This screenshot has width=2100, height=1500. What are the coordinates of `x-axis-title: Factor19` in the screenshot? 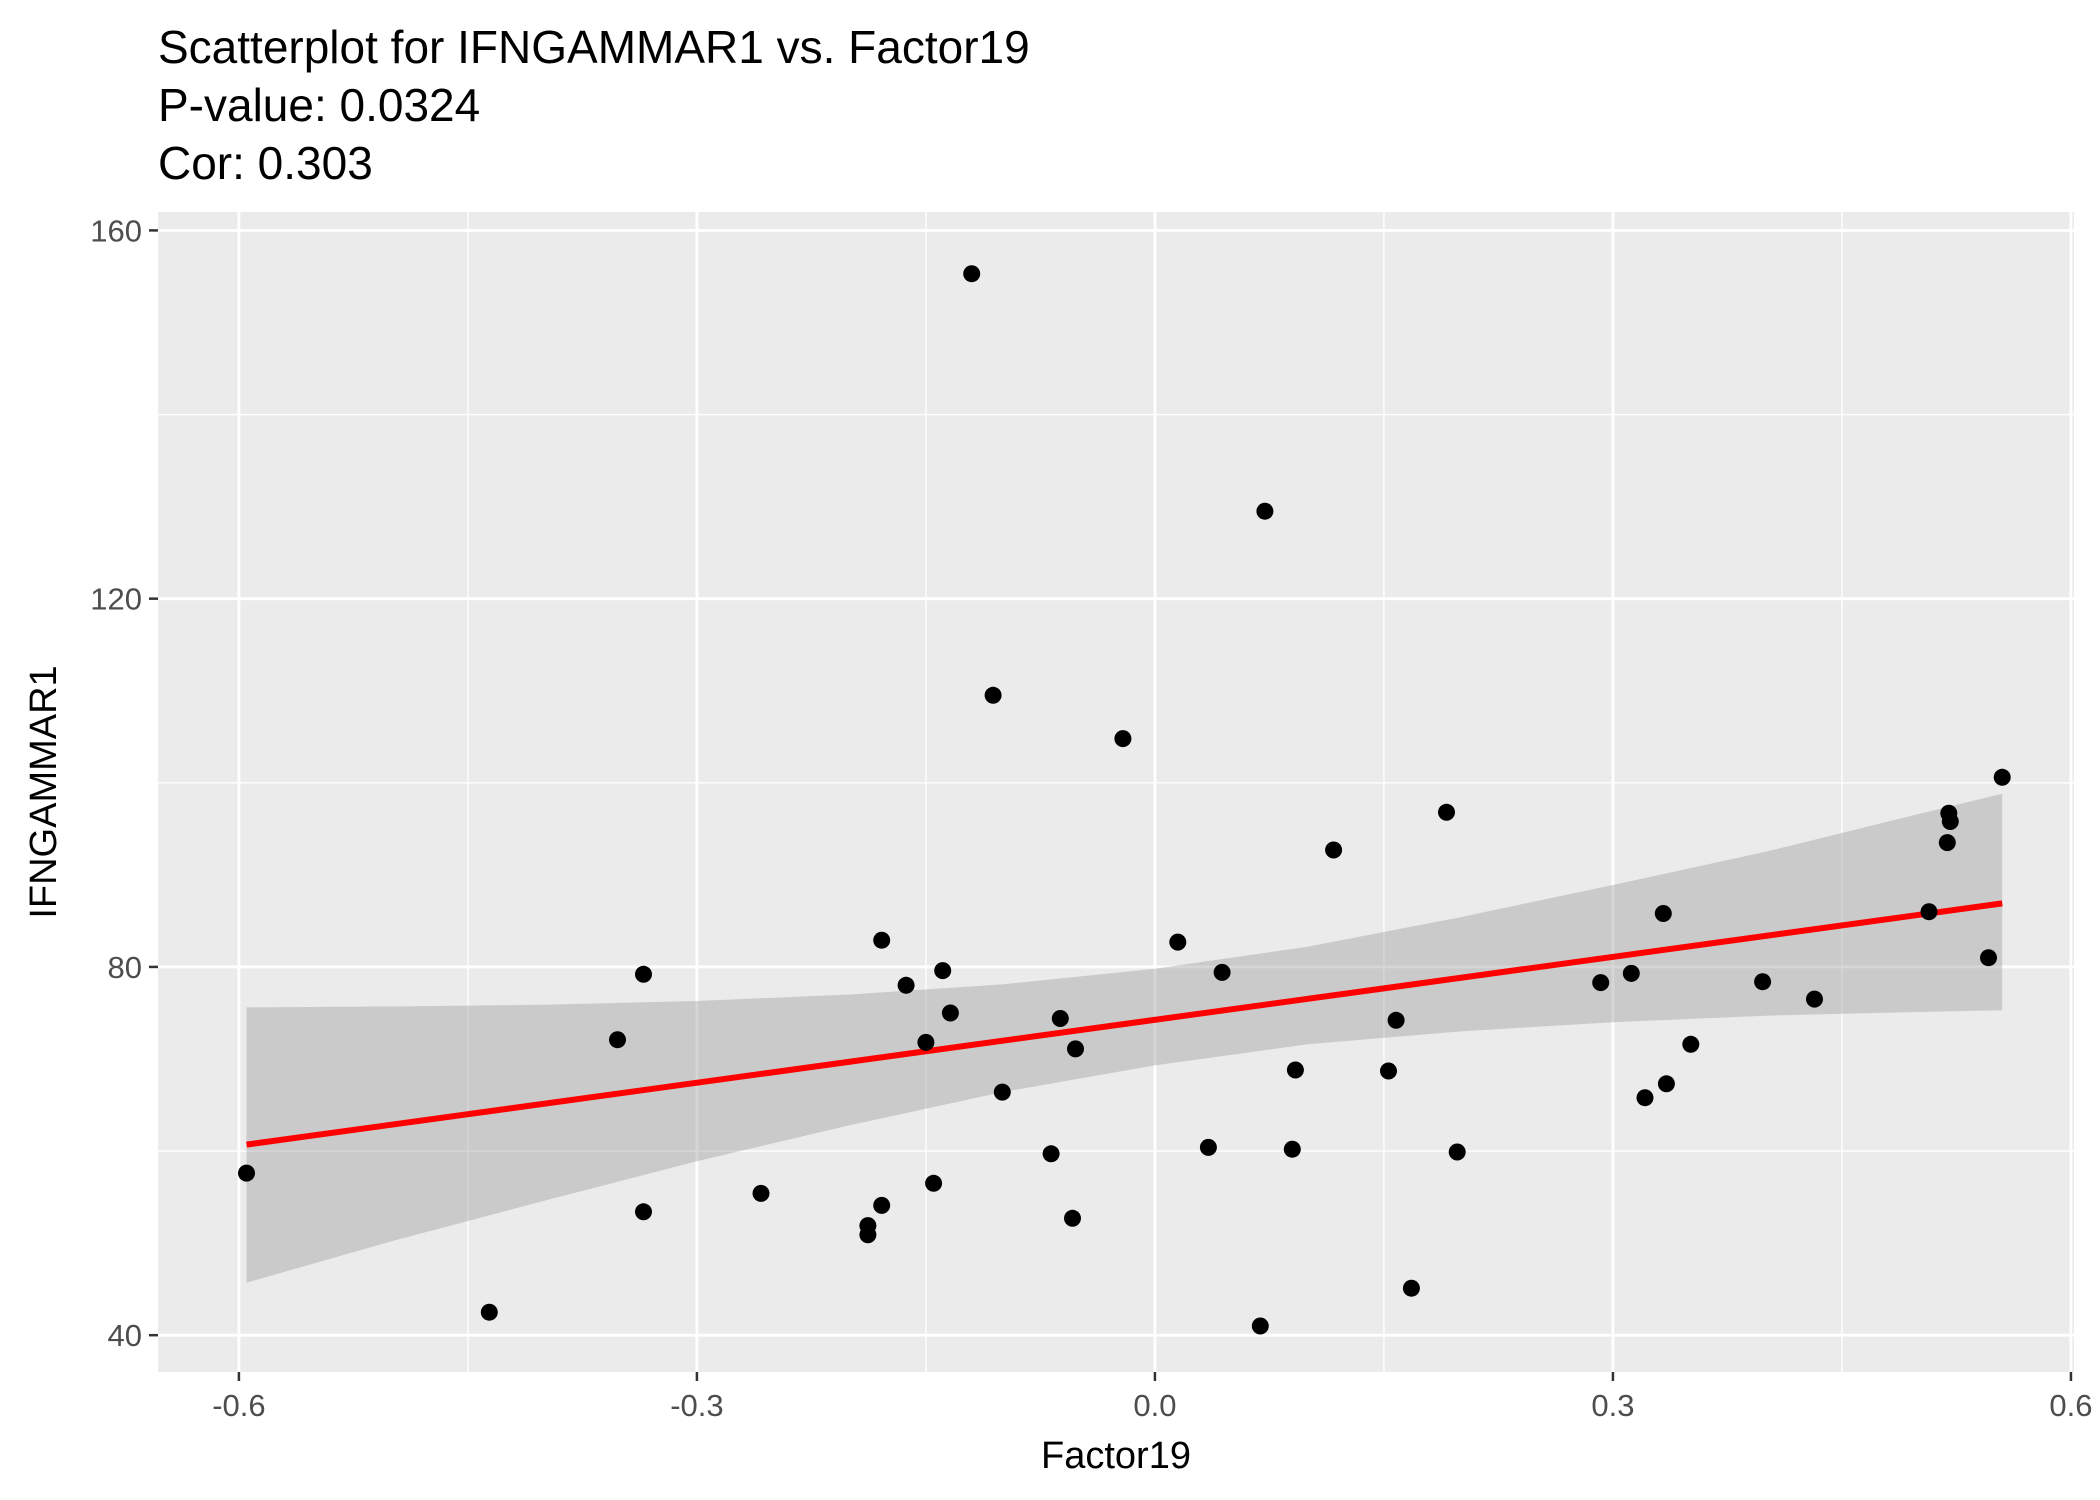 It's located at (1116, 1456).